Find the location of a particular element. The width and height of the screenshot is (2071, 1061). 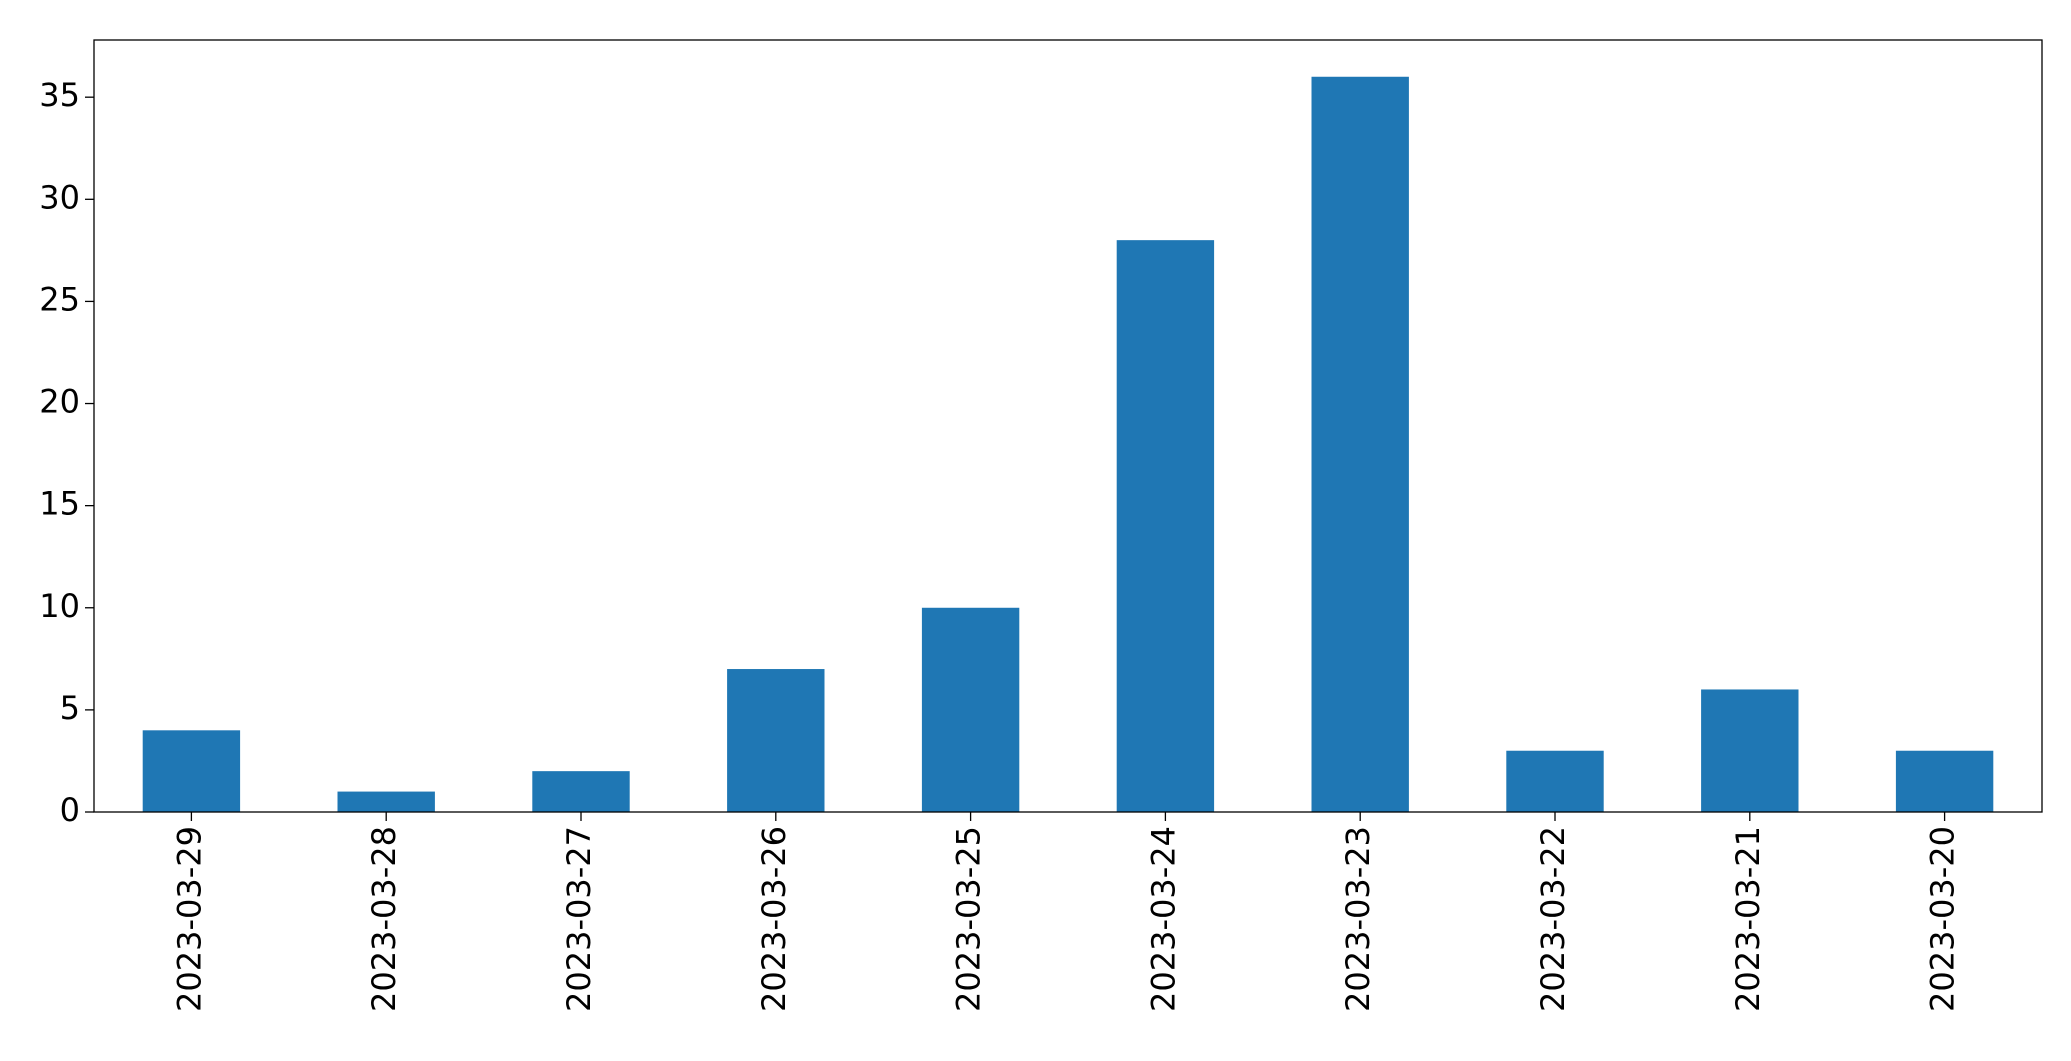

y-tick-label: 20 is located at coordinates (59, 402).